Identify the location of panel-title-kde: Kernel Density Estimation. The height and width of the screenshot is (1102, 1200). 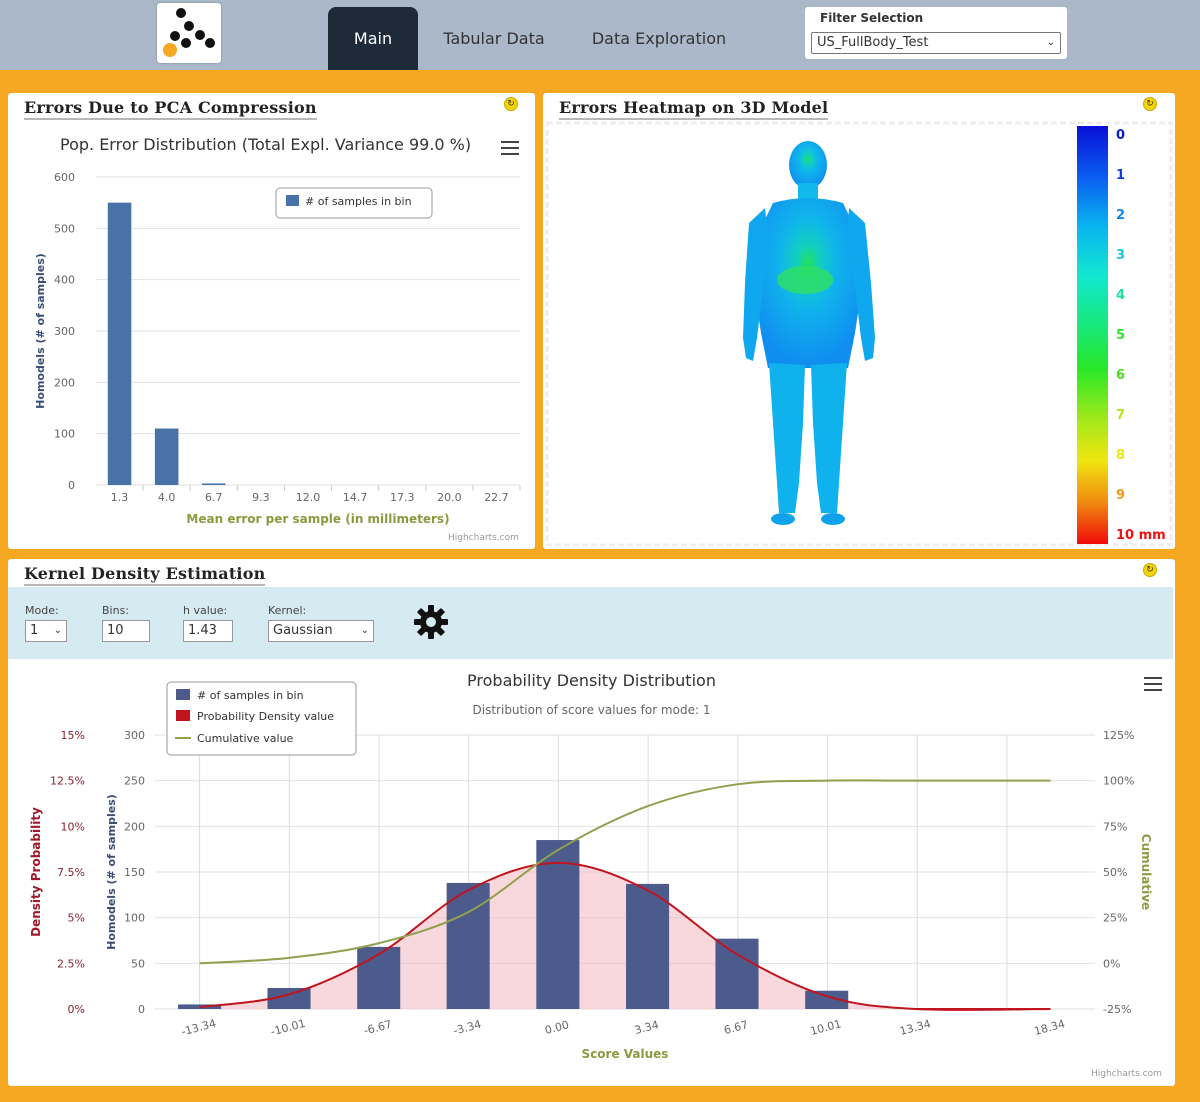
(145, 575).